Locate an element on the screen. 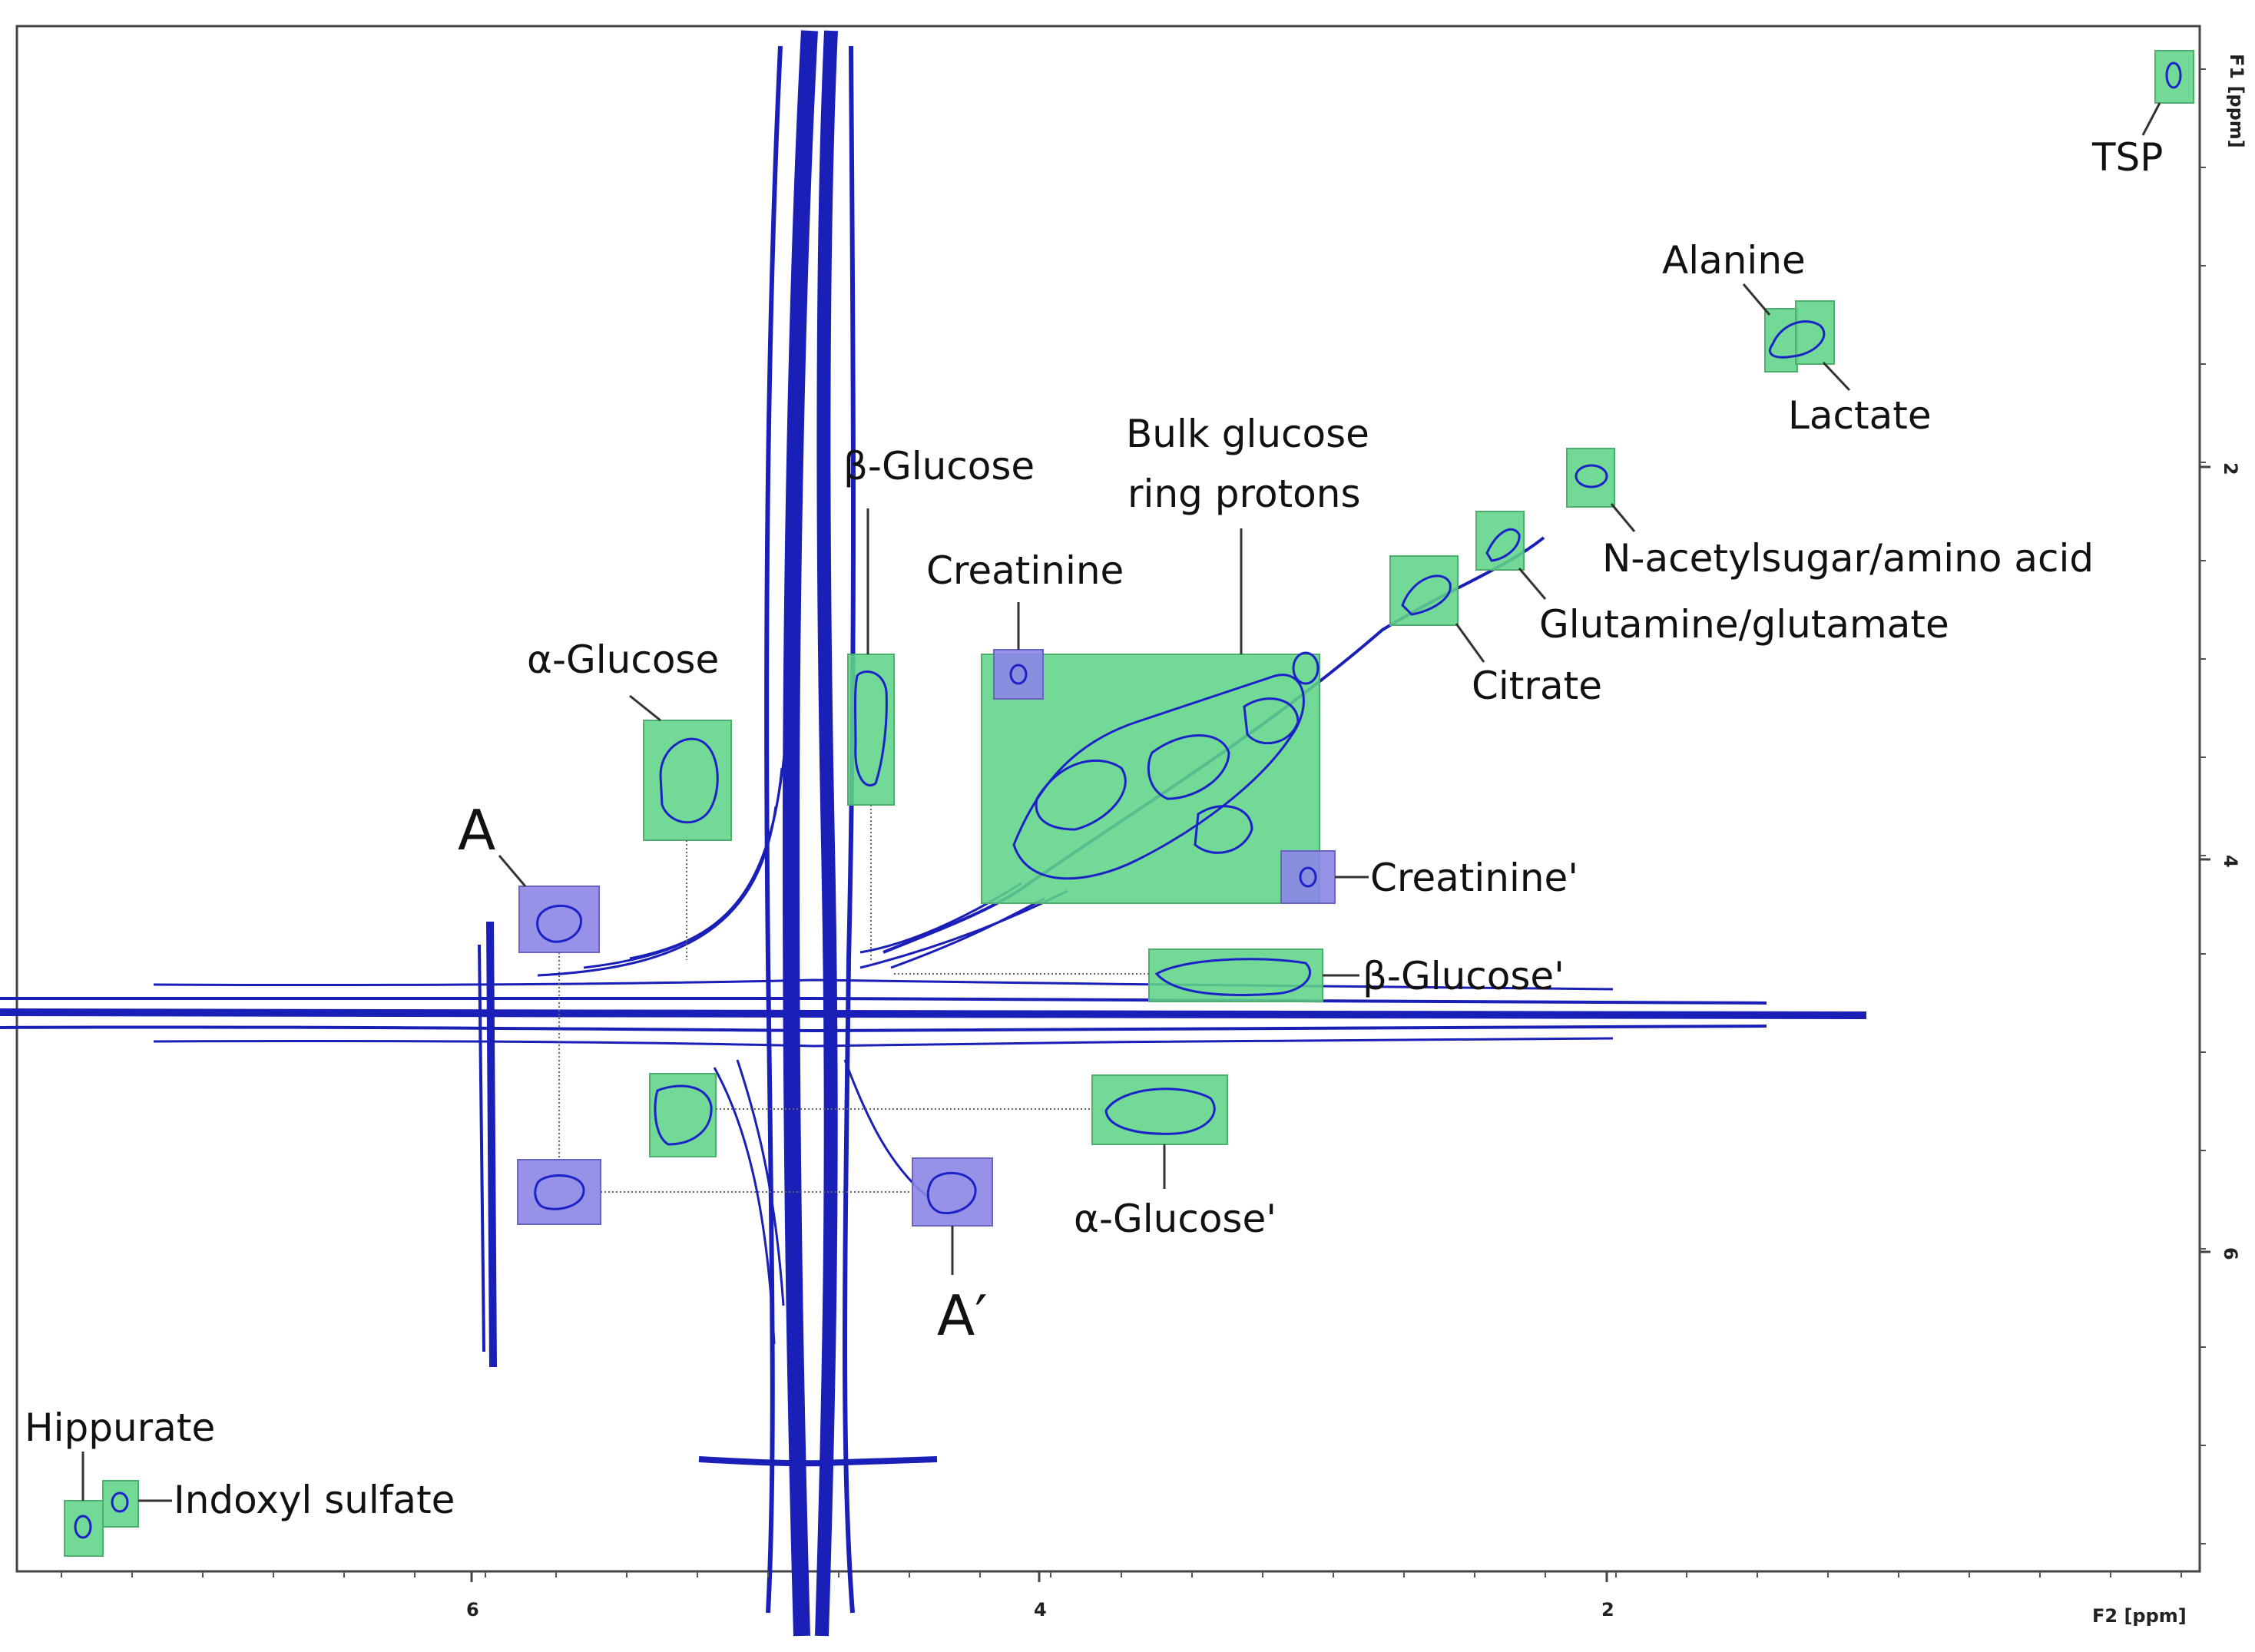  y-axis-ticks: 2 4 6 is located at coordinates (2220, 806).